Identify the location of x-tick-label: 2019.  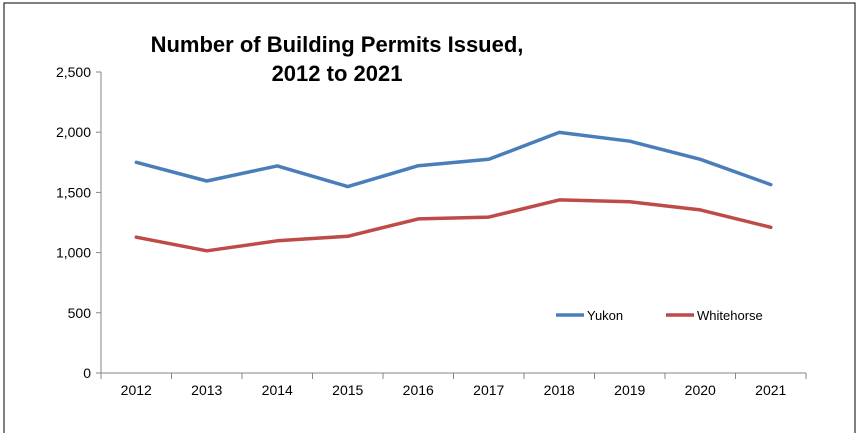
(629, 390).